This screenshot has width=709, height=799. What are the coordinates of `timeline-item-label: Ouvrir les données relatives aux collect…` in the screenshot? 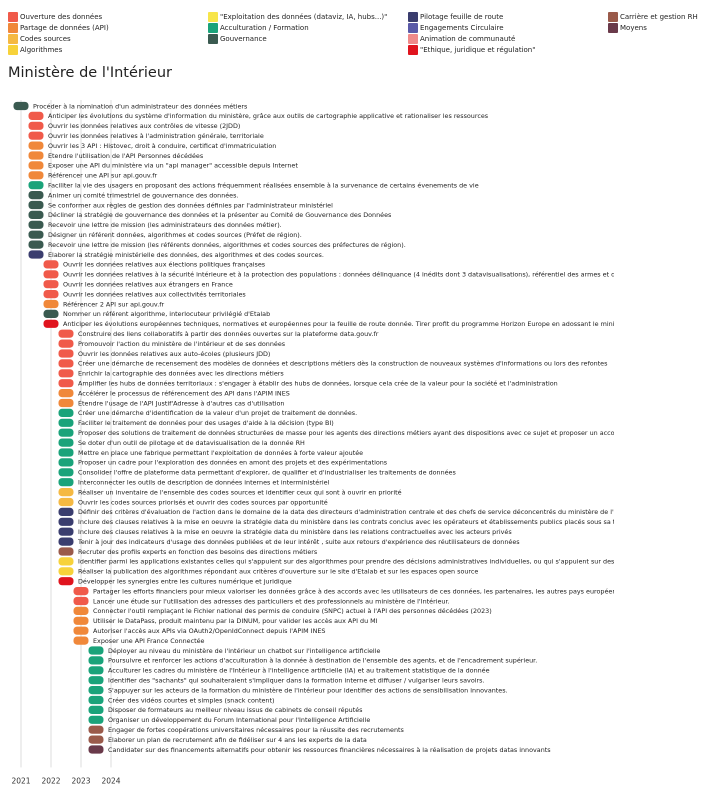 It's located at (154, 294).